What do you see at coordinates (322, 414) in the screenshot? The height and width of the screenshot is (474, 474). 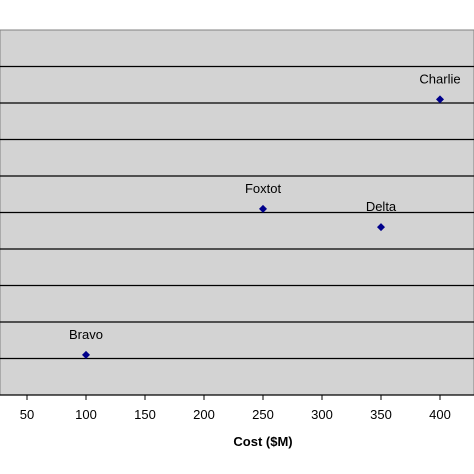 I see `x-tick-label: 300` at bounding box center [322, 414].